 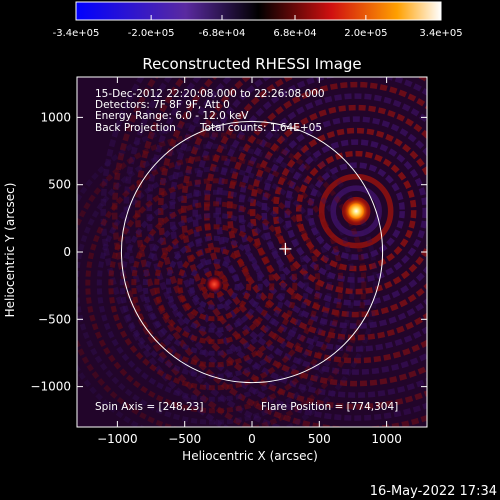 I want to click on secondary-ring, so click(x=214, y=284).